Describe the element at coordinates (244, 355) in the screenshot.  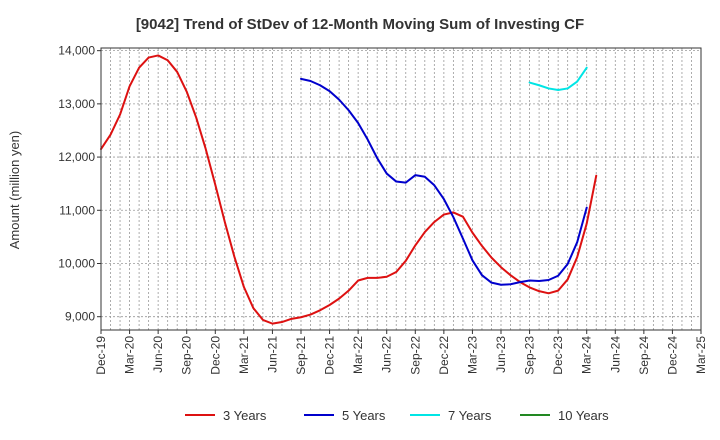
I see `x-tick-label: Mar-21` at that location.